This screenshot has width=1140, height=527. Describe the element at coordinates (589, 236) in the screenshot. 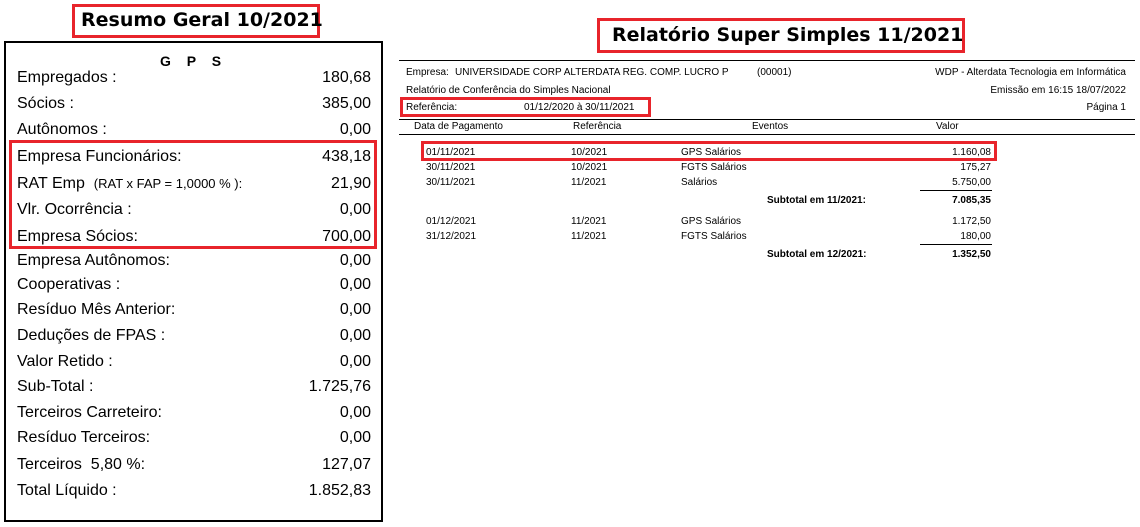

I see `g2-row2-ref: 11/2021` at that location.